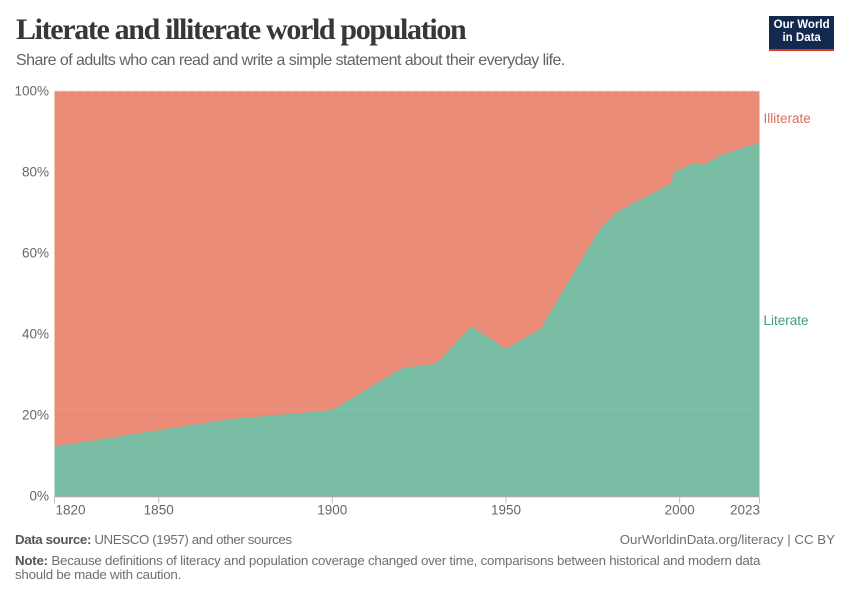 This screenshot has width=850, height=600. Describe the element at coordinates (35, 253) in the screenshot. I see `svg-text: 60%` at that location.